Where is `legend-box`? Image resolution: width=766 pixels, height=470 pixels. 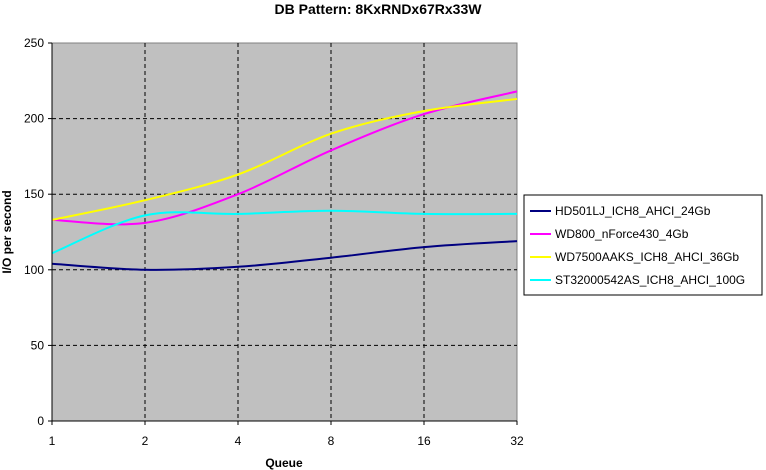
legend-box is located at coordinates (643, 245).